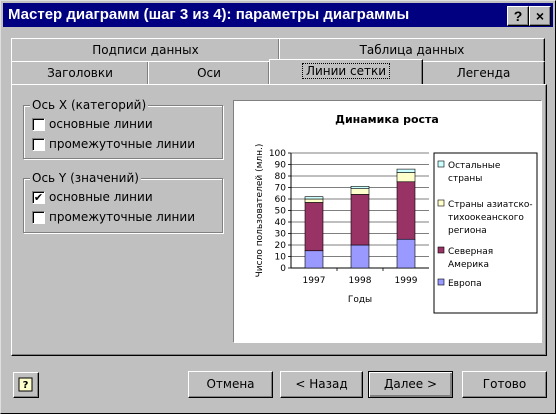  What do you see at coordinates (230, 384) in the screenshot?
I see `cancel-button: Отмена` at bounding box center [230, 384].